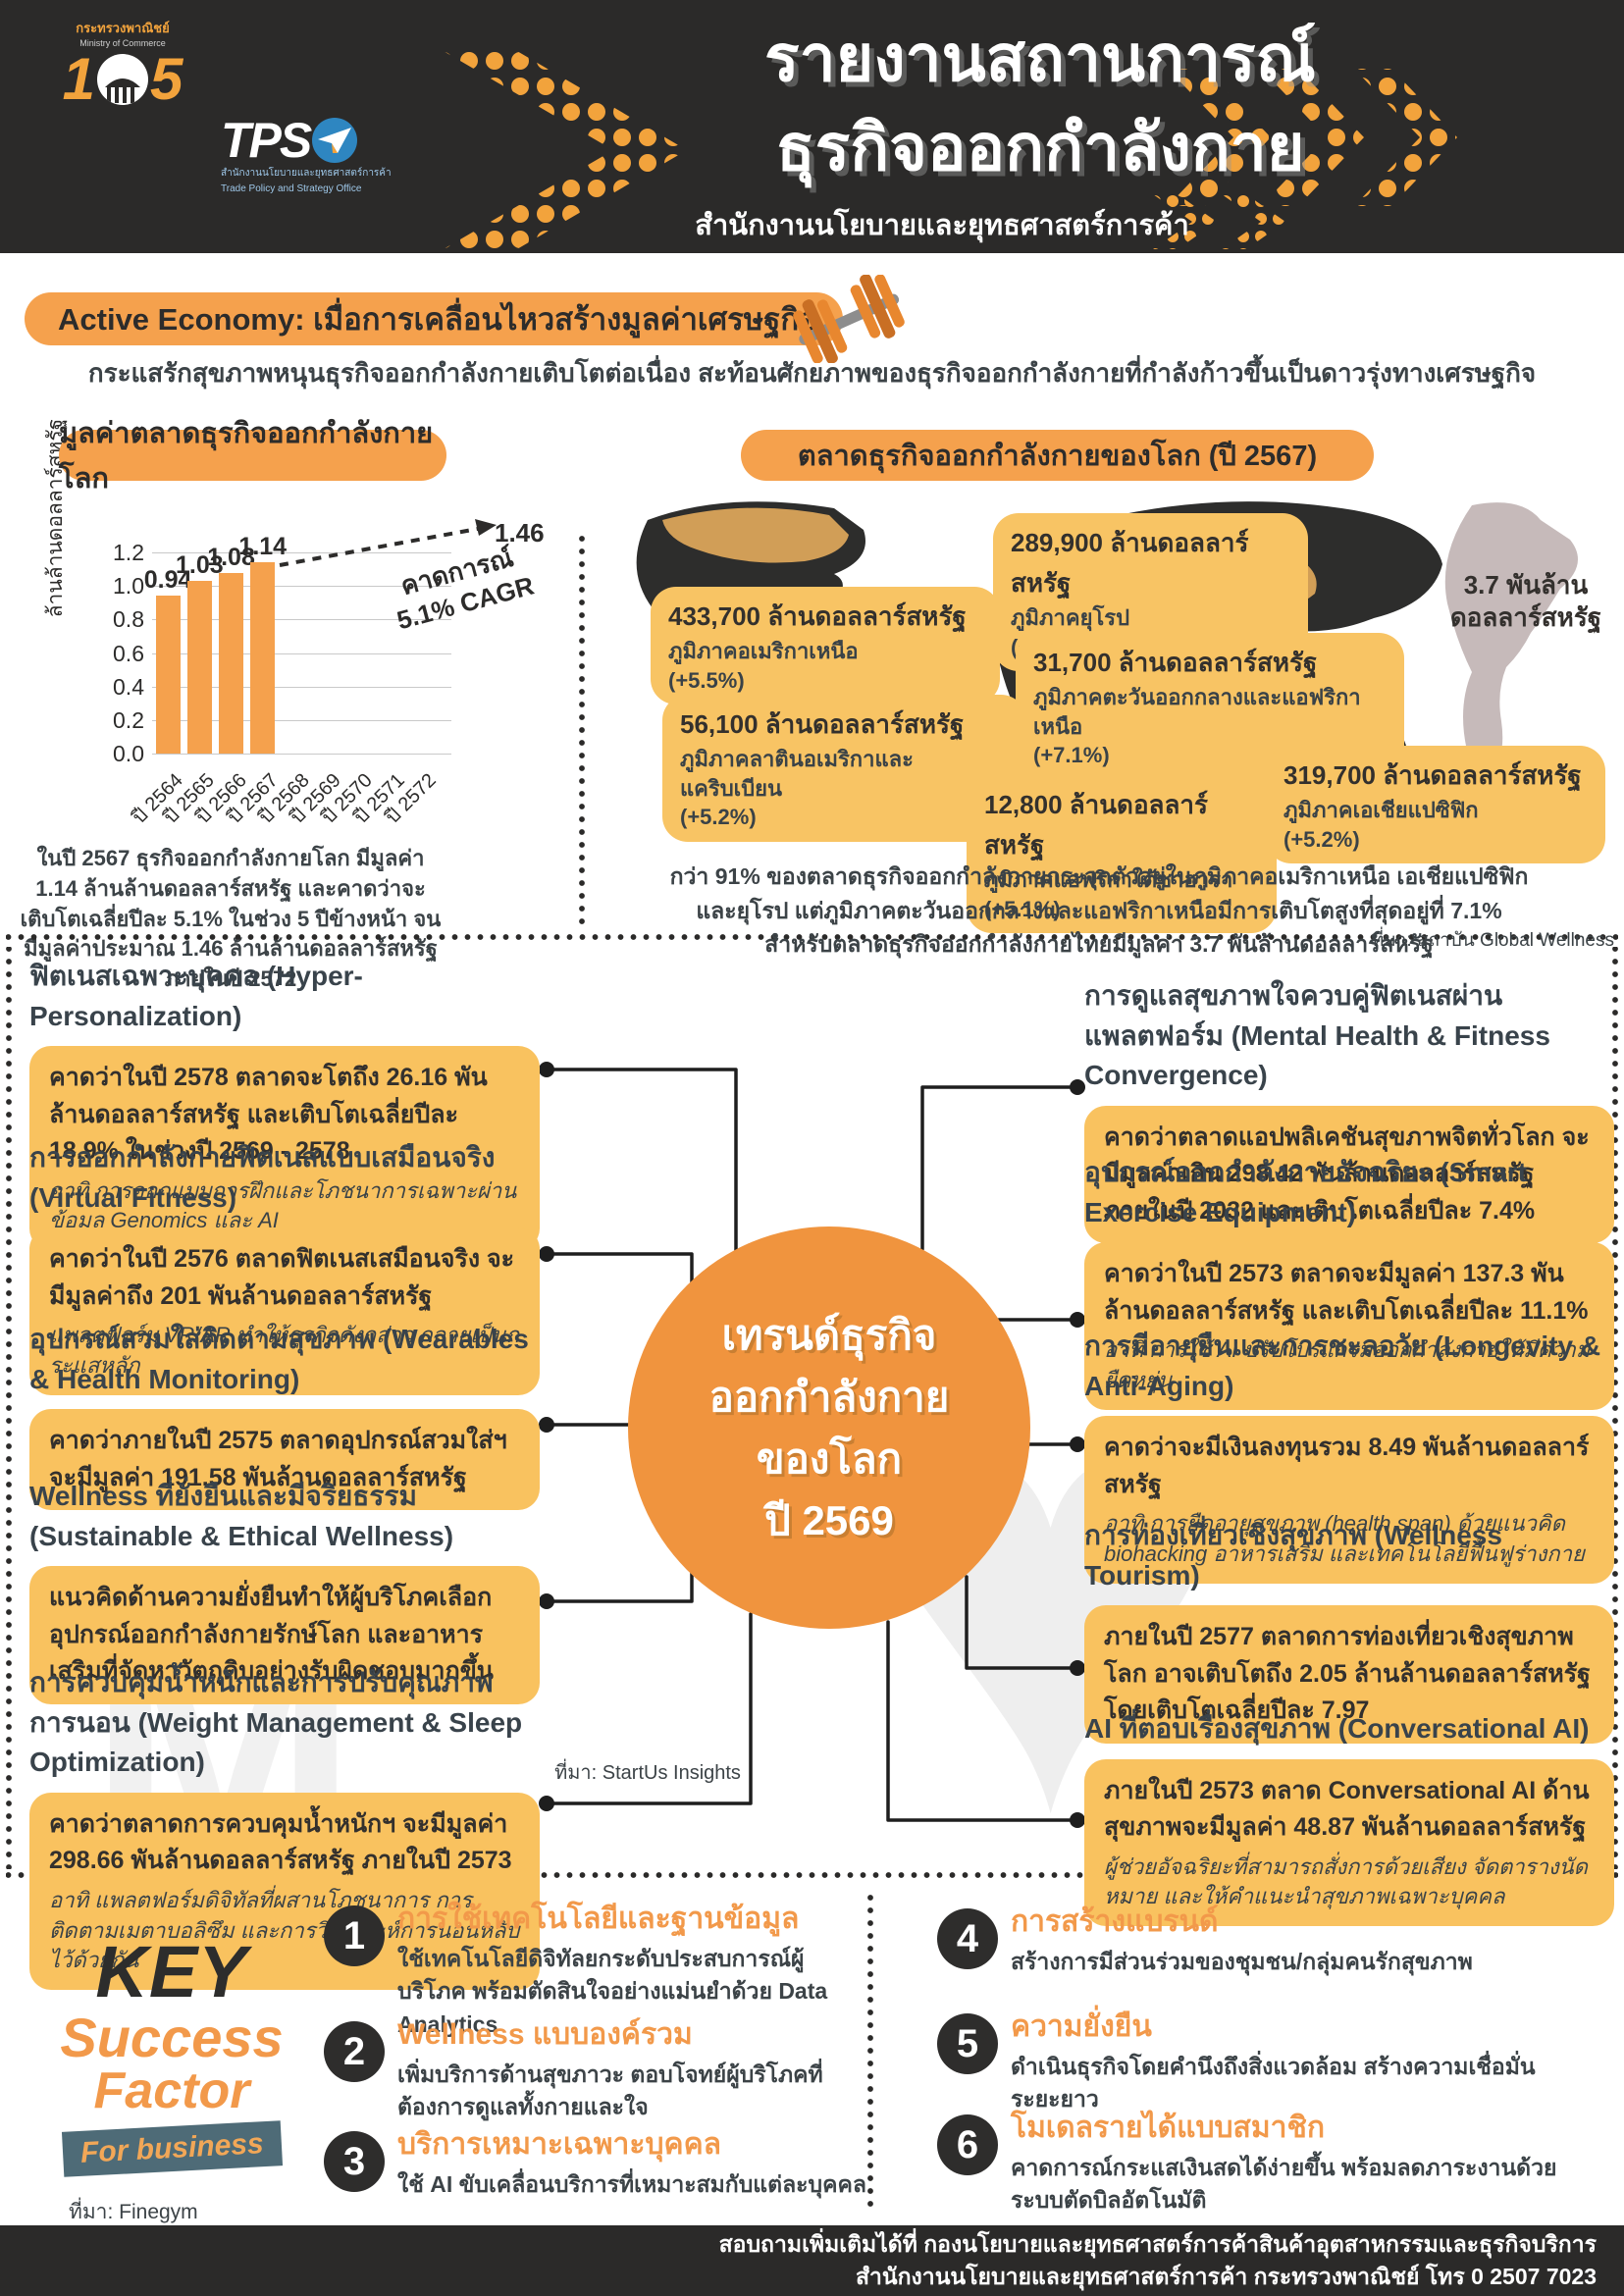 This screenshot has width=1624, height=2296. What do you see at coordinates (763, 651) in the screenshot?
I see `region-name: ภูมิภาคอเมริกาเหนือ` at bounding box center [763, 651].